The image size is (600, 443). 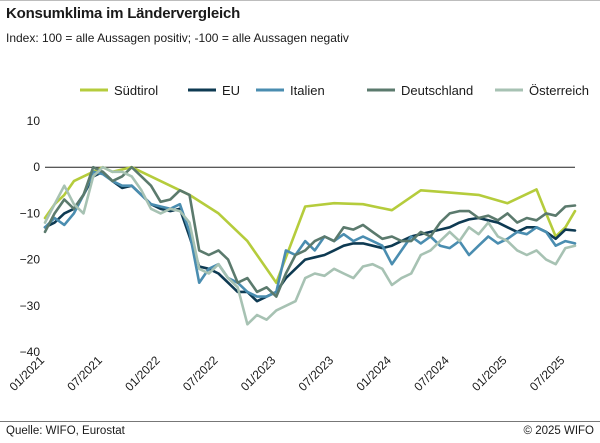 I want to click on x-tick-label: 07/2025, so click(x=547, y=373).